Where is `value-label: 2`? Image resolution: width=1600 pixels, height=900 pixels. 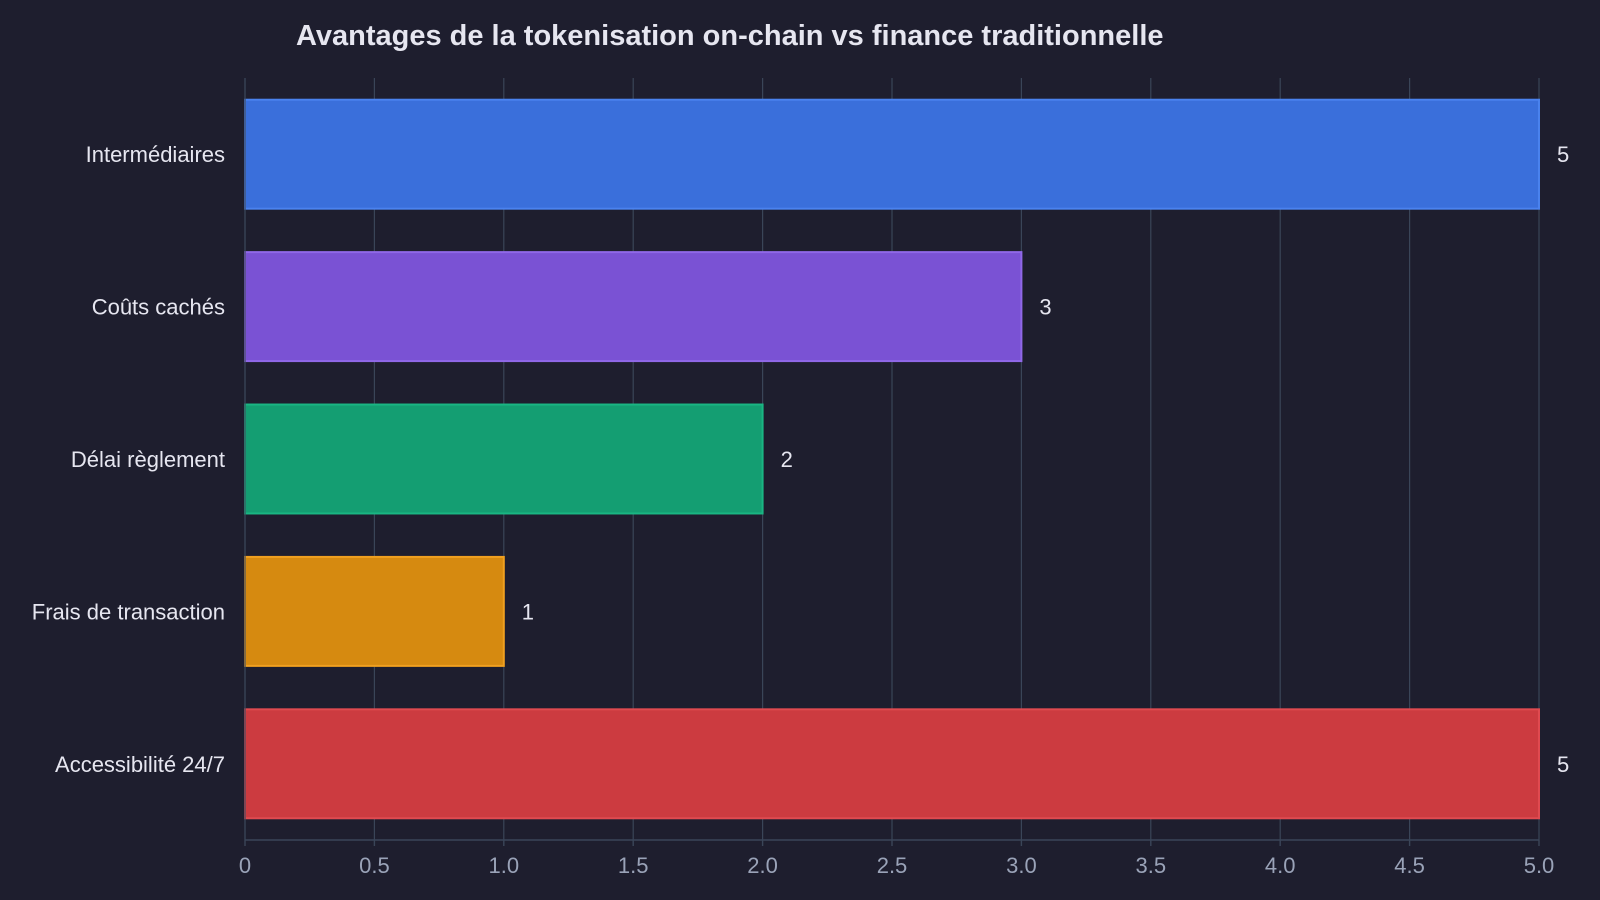 value-label: 2 is located at coordinates (787, 459).